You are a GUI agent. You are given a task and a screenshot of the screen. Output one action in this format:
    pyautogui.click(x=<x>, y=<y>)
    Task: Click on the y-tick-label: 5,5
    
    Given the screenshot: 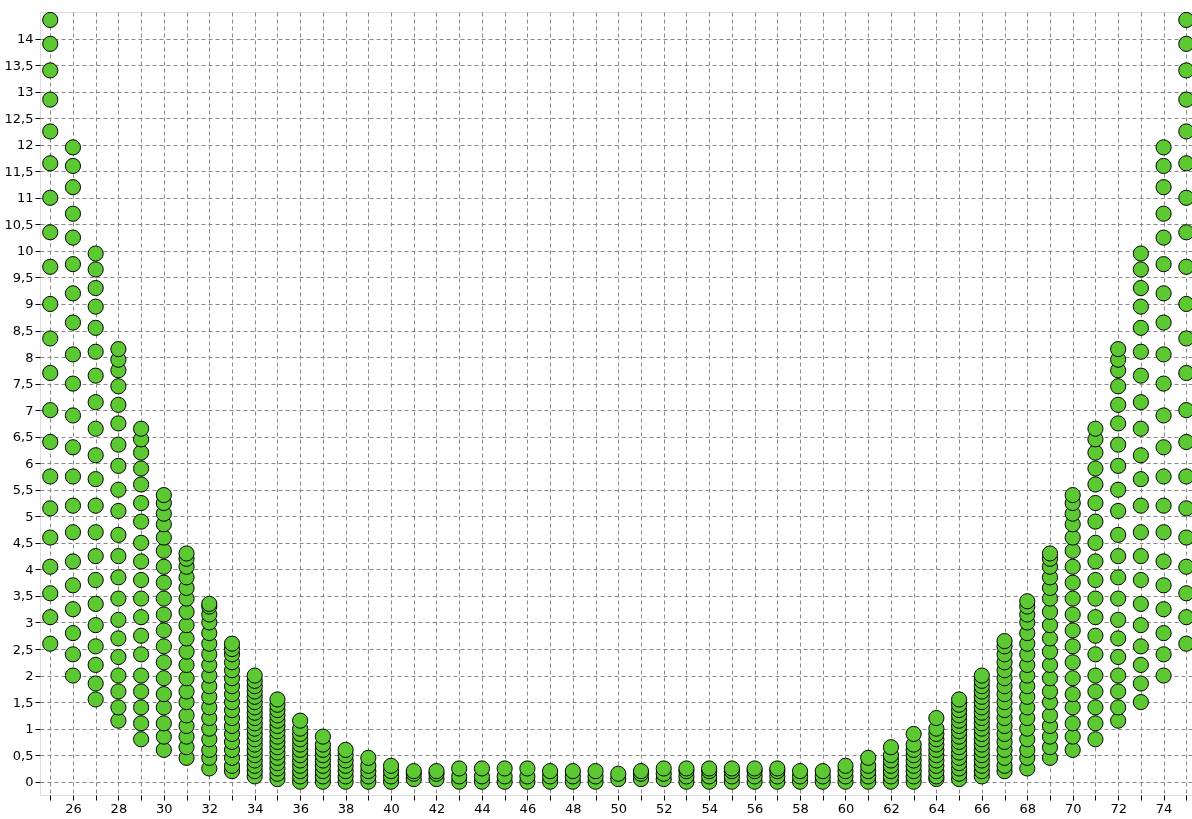 What is the action you would take?
    pyautogui.click(x=23, y=490)
    